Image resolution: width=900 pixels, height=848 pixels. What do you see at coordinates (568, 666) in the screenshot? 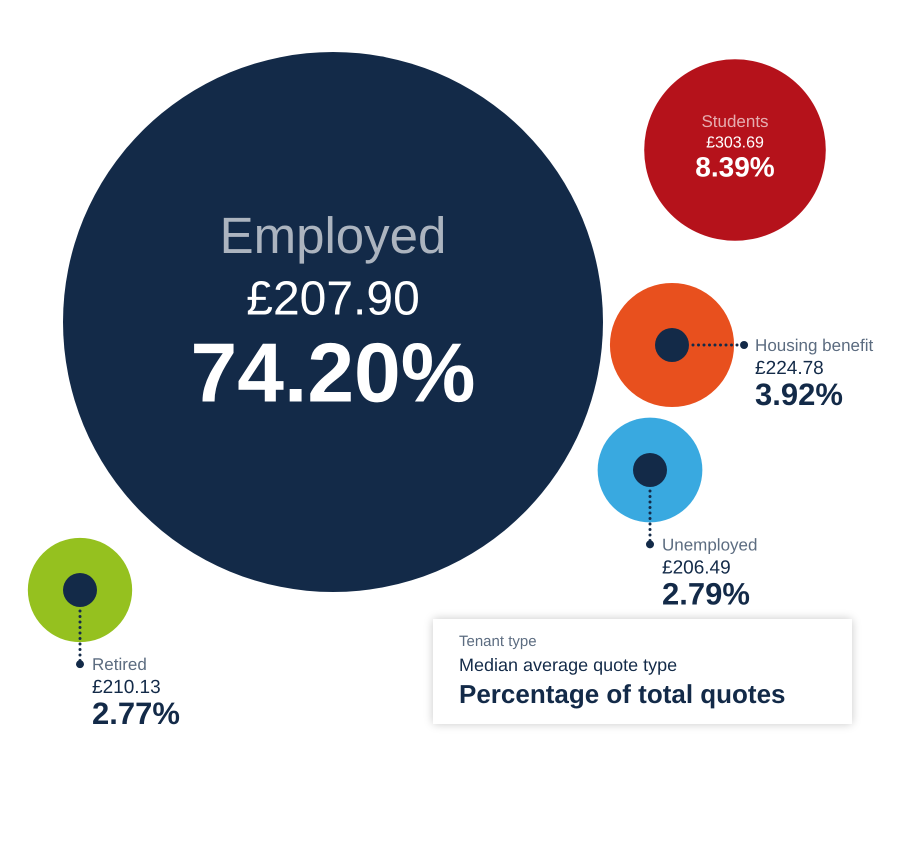
I see `text: Median average quote type` at bounding box center [568, 666].